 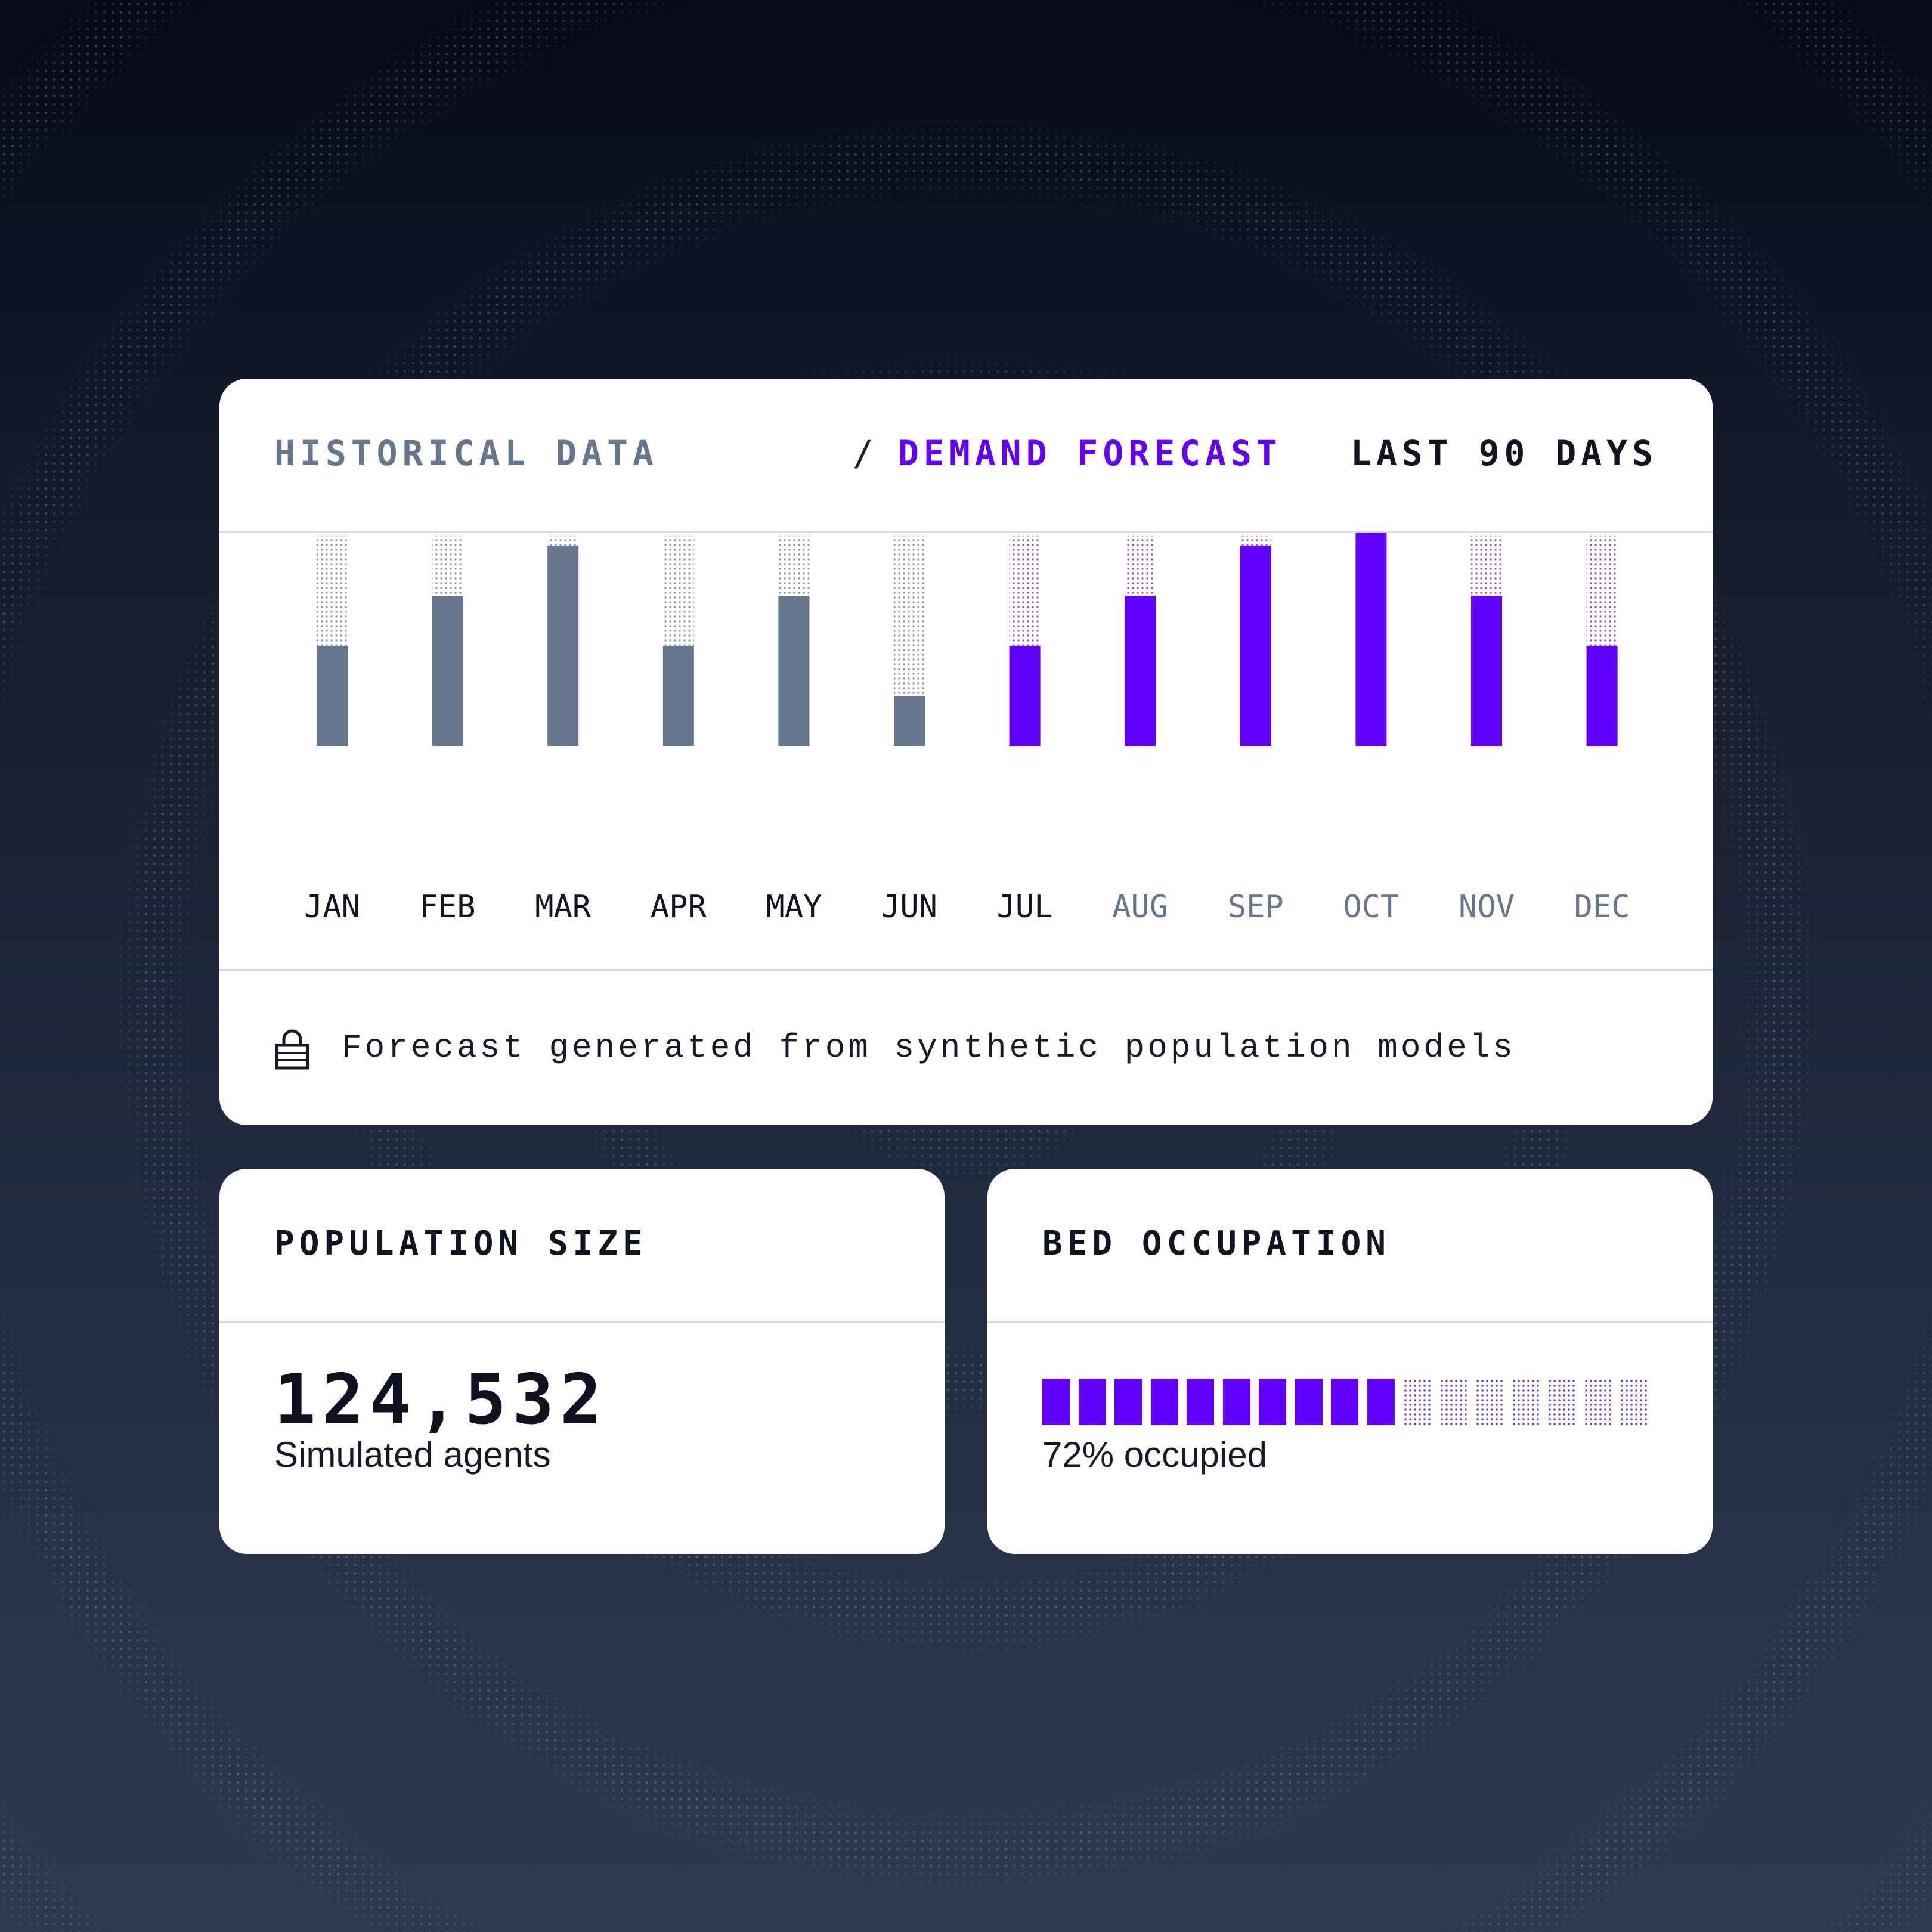 I want to click on month-label-jul: JUL, so click(x=1024, y=907).